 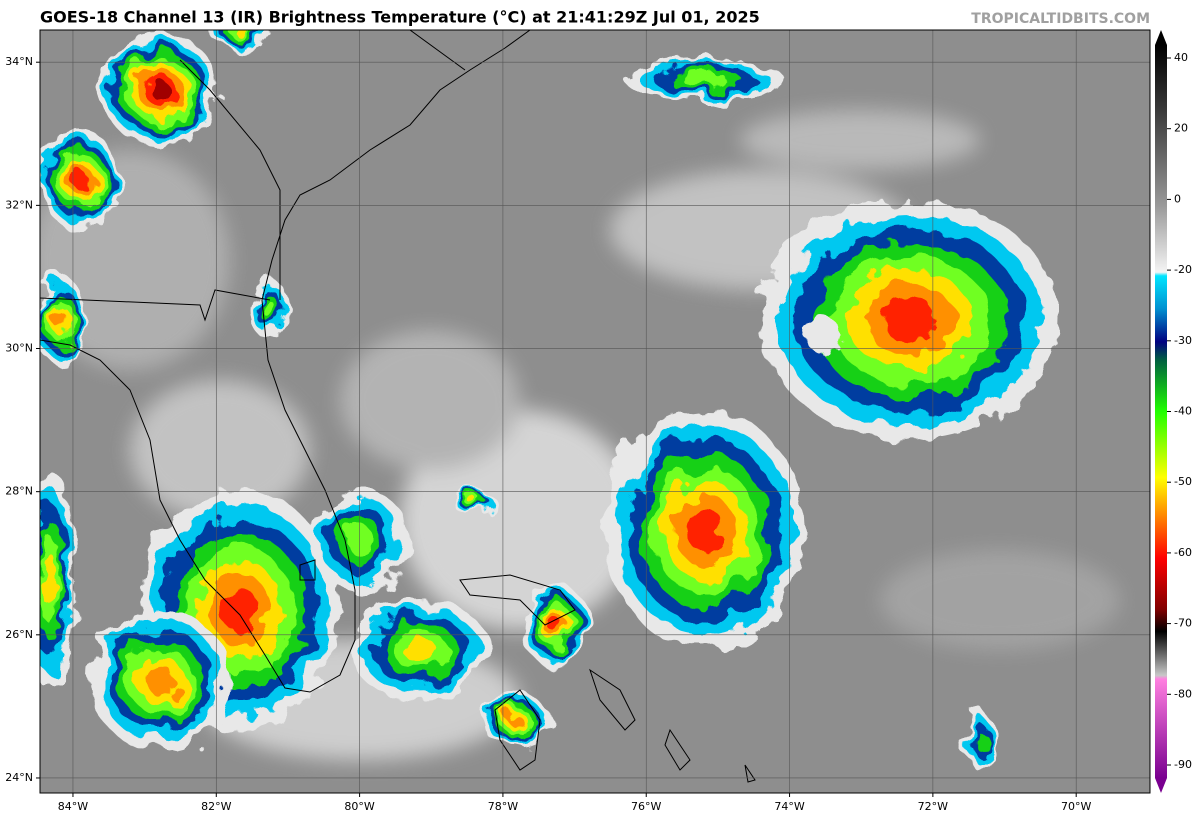 I want to click on colorbar-bar, so click(x=1161, y=411).